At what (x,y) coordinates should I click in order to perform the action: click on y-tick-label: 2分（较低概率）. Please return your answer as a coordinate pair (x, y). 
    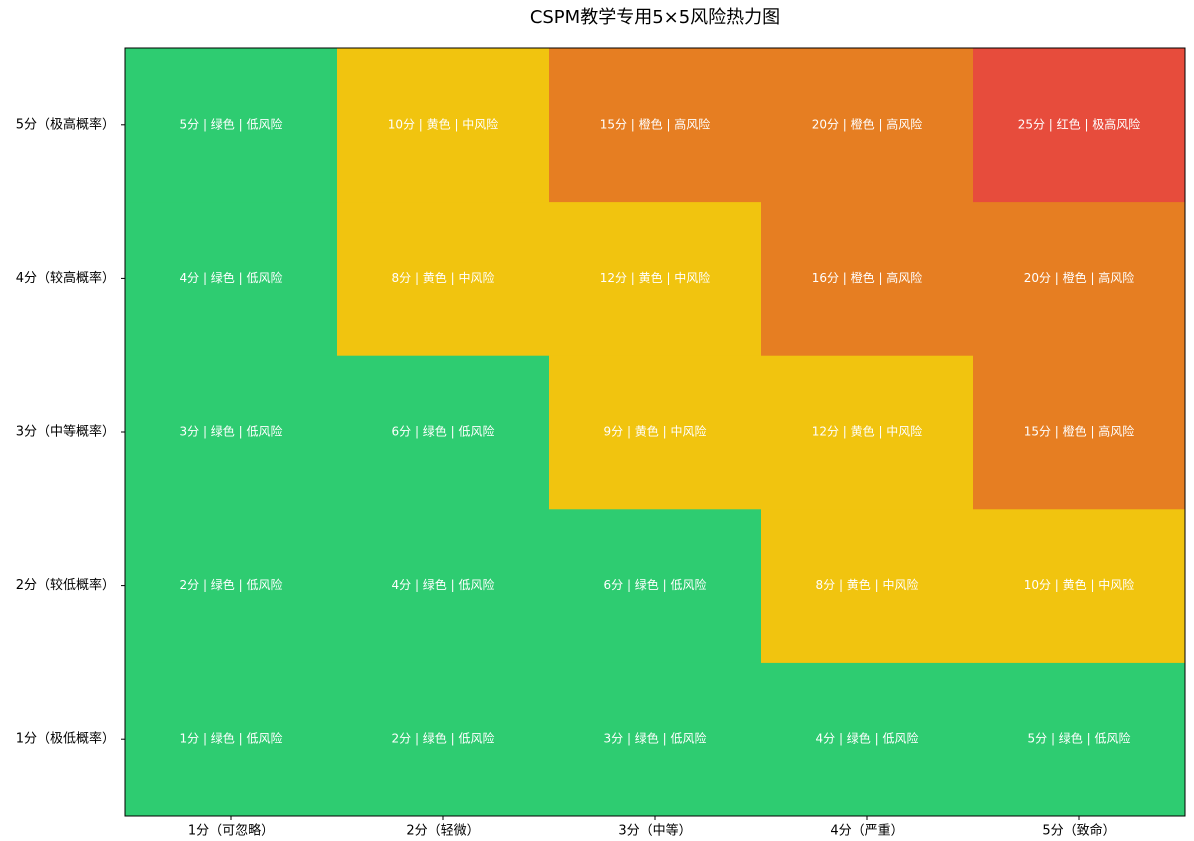
    Looking at the image, I should click on (65, 585).